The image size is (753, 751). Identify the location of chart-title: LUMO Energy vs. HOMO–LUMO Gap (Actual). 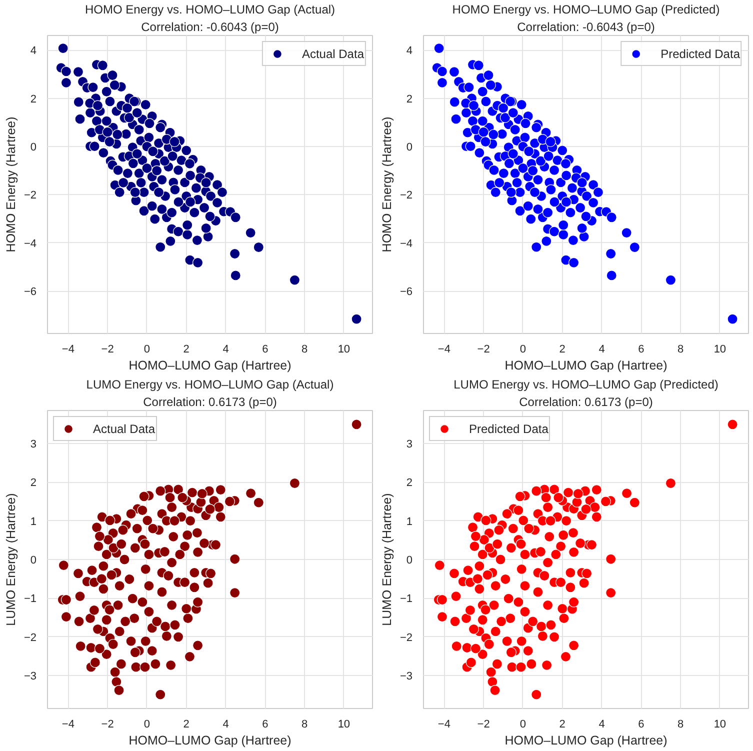
(210, 385).